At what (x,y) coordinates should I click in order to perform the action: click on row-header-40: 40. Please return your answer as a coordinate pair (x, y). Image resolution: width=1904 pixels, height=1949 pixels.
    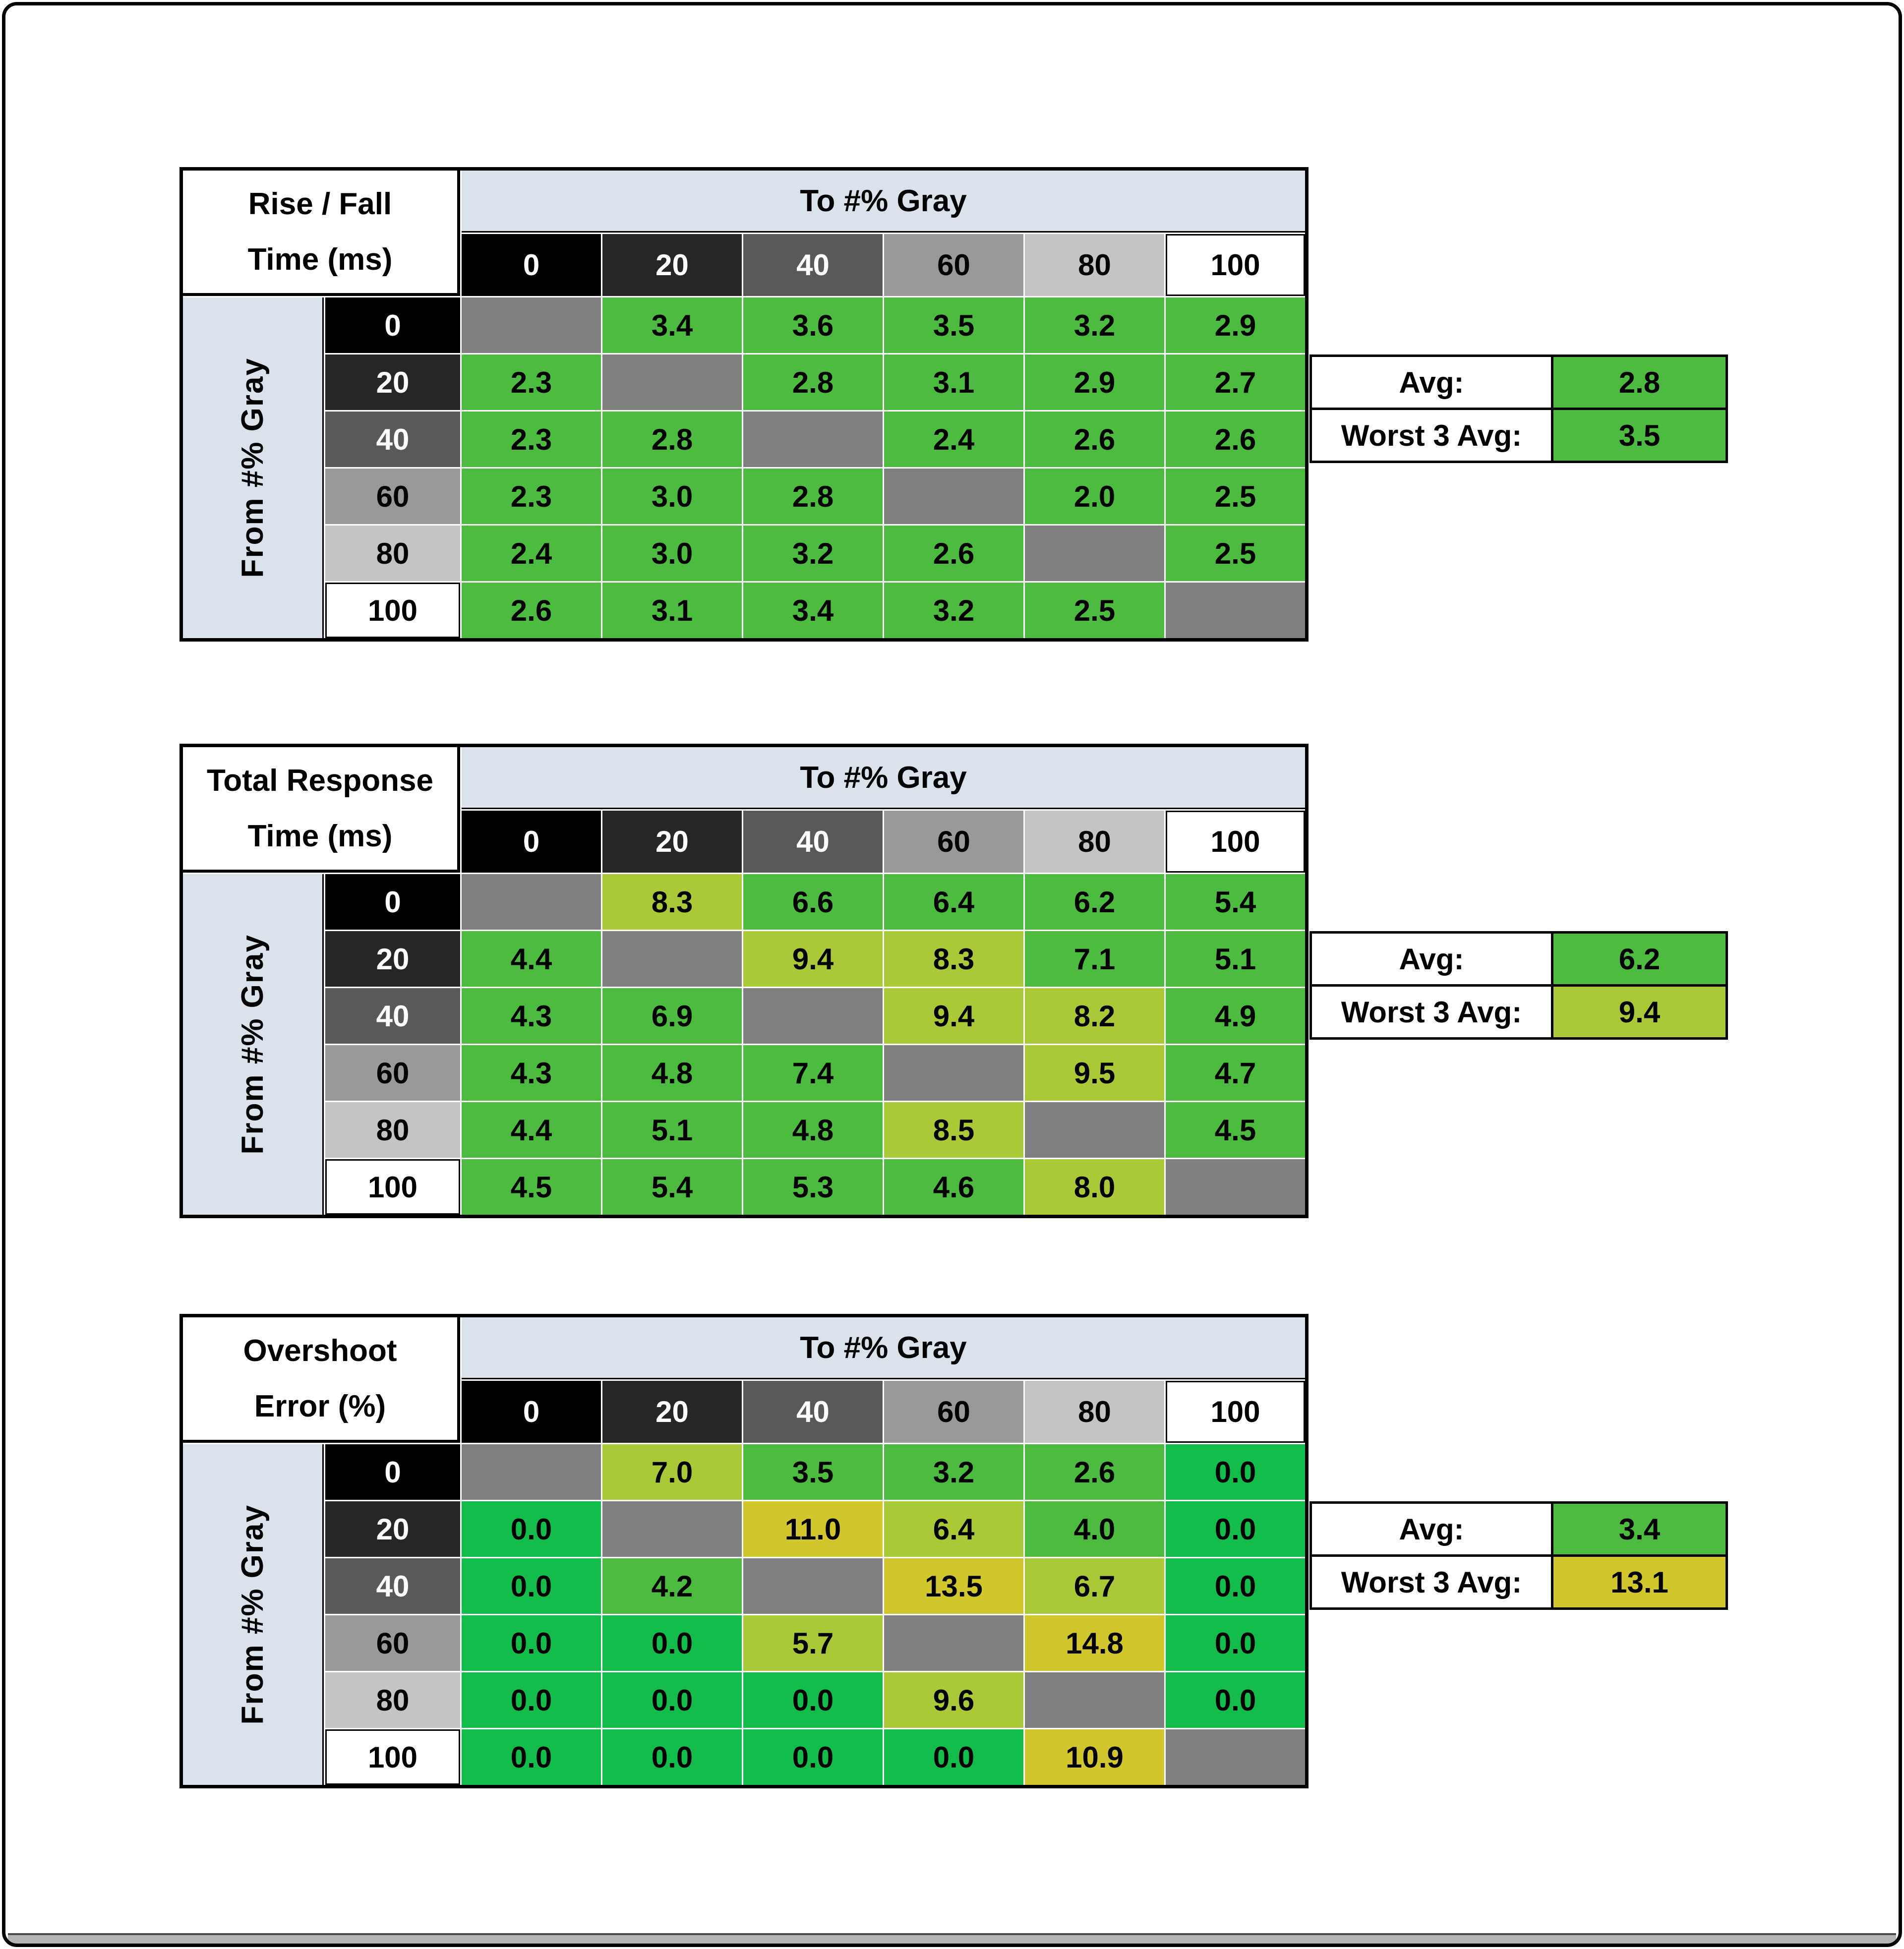
    Looking at the image, I should click on (392, 1016).